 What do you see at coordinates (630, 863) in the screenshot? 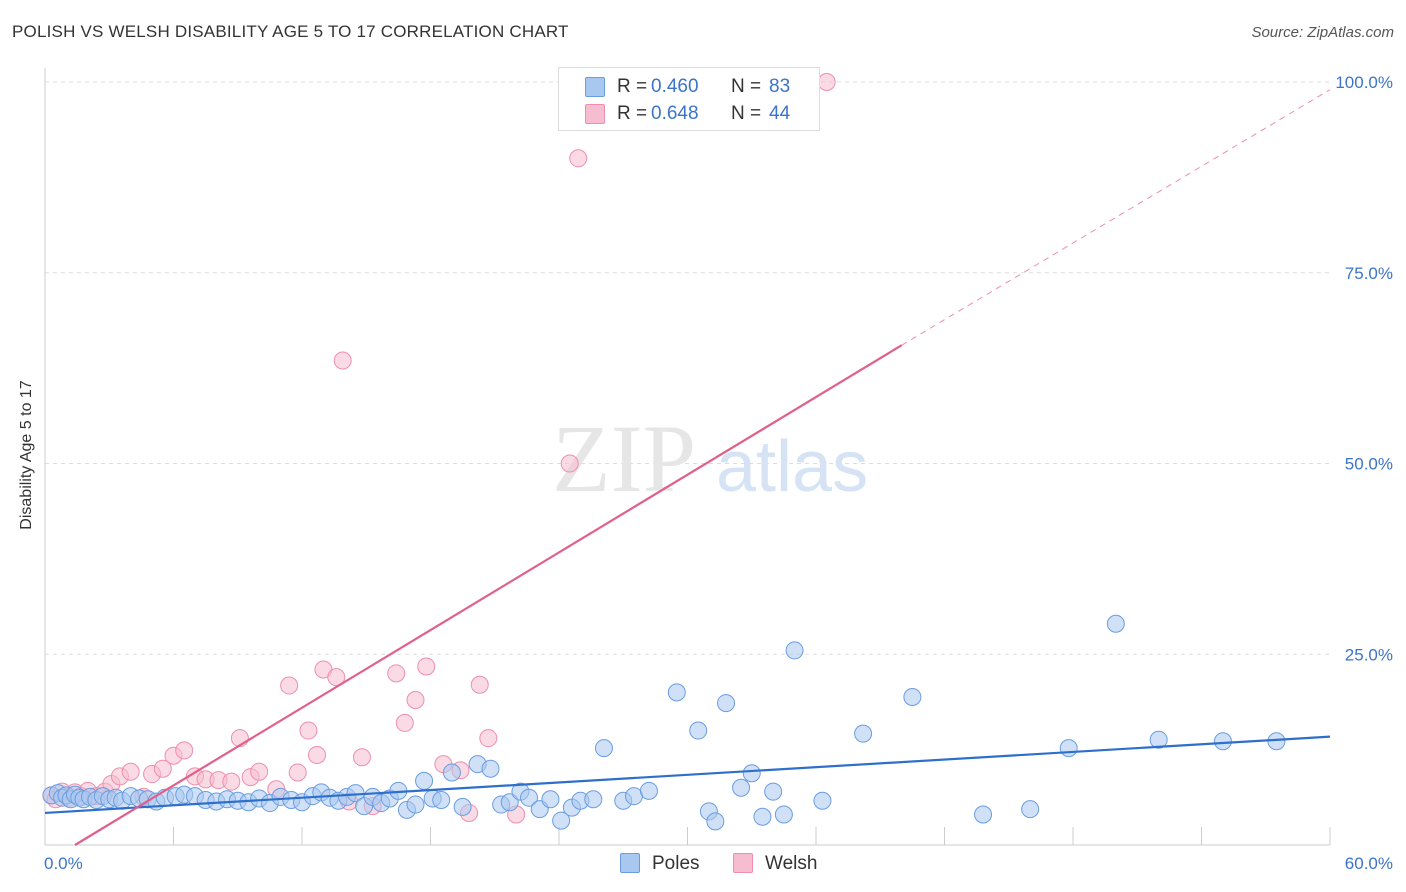
I see `poles-legend-swatch` at bounding box center [630, 863].